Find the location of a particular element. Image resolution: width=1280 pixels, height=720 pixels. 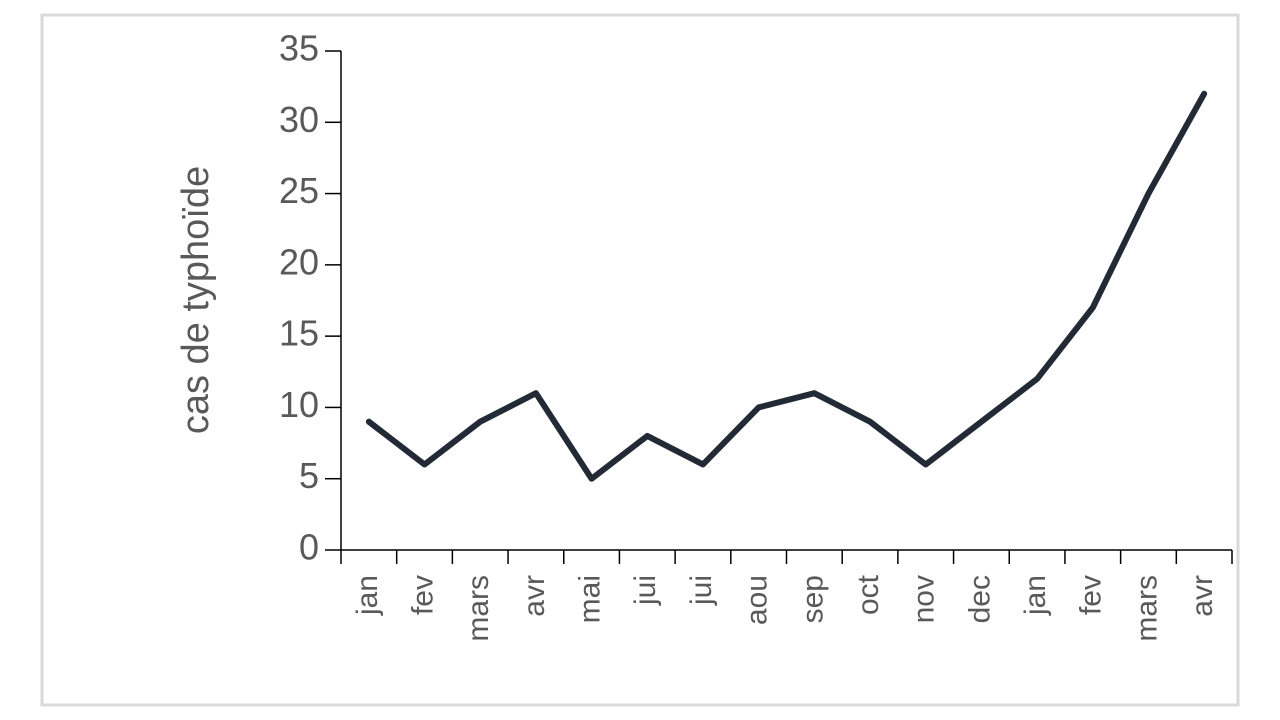

y-tick-label: 35 is located at coordinates (299, 48).